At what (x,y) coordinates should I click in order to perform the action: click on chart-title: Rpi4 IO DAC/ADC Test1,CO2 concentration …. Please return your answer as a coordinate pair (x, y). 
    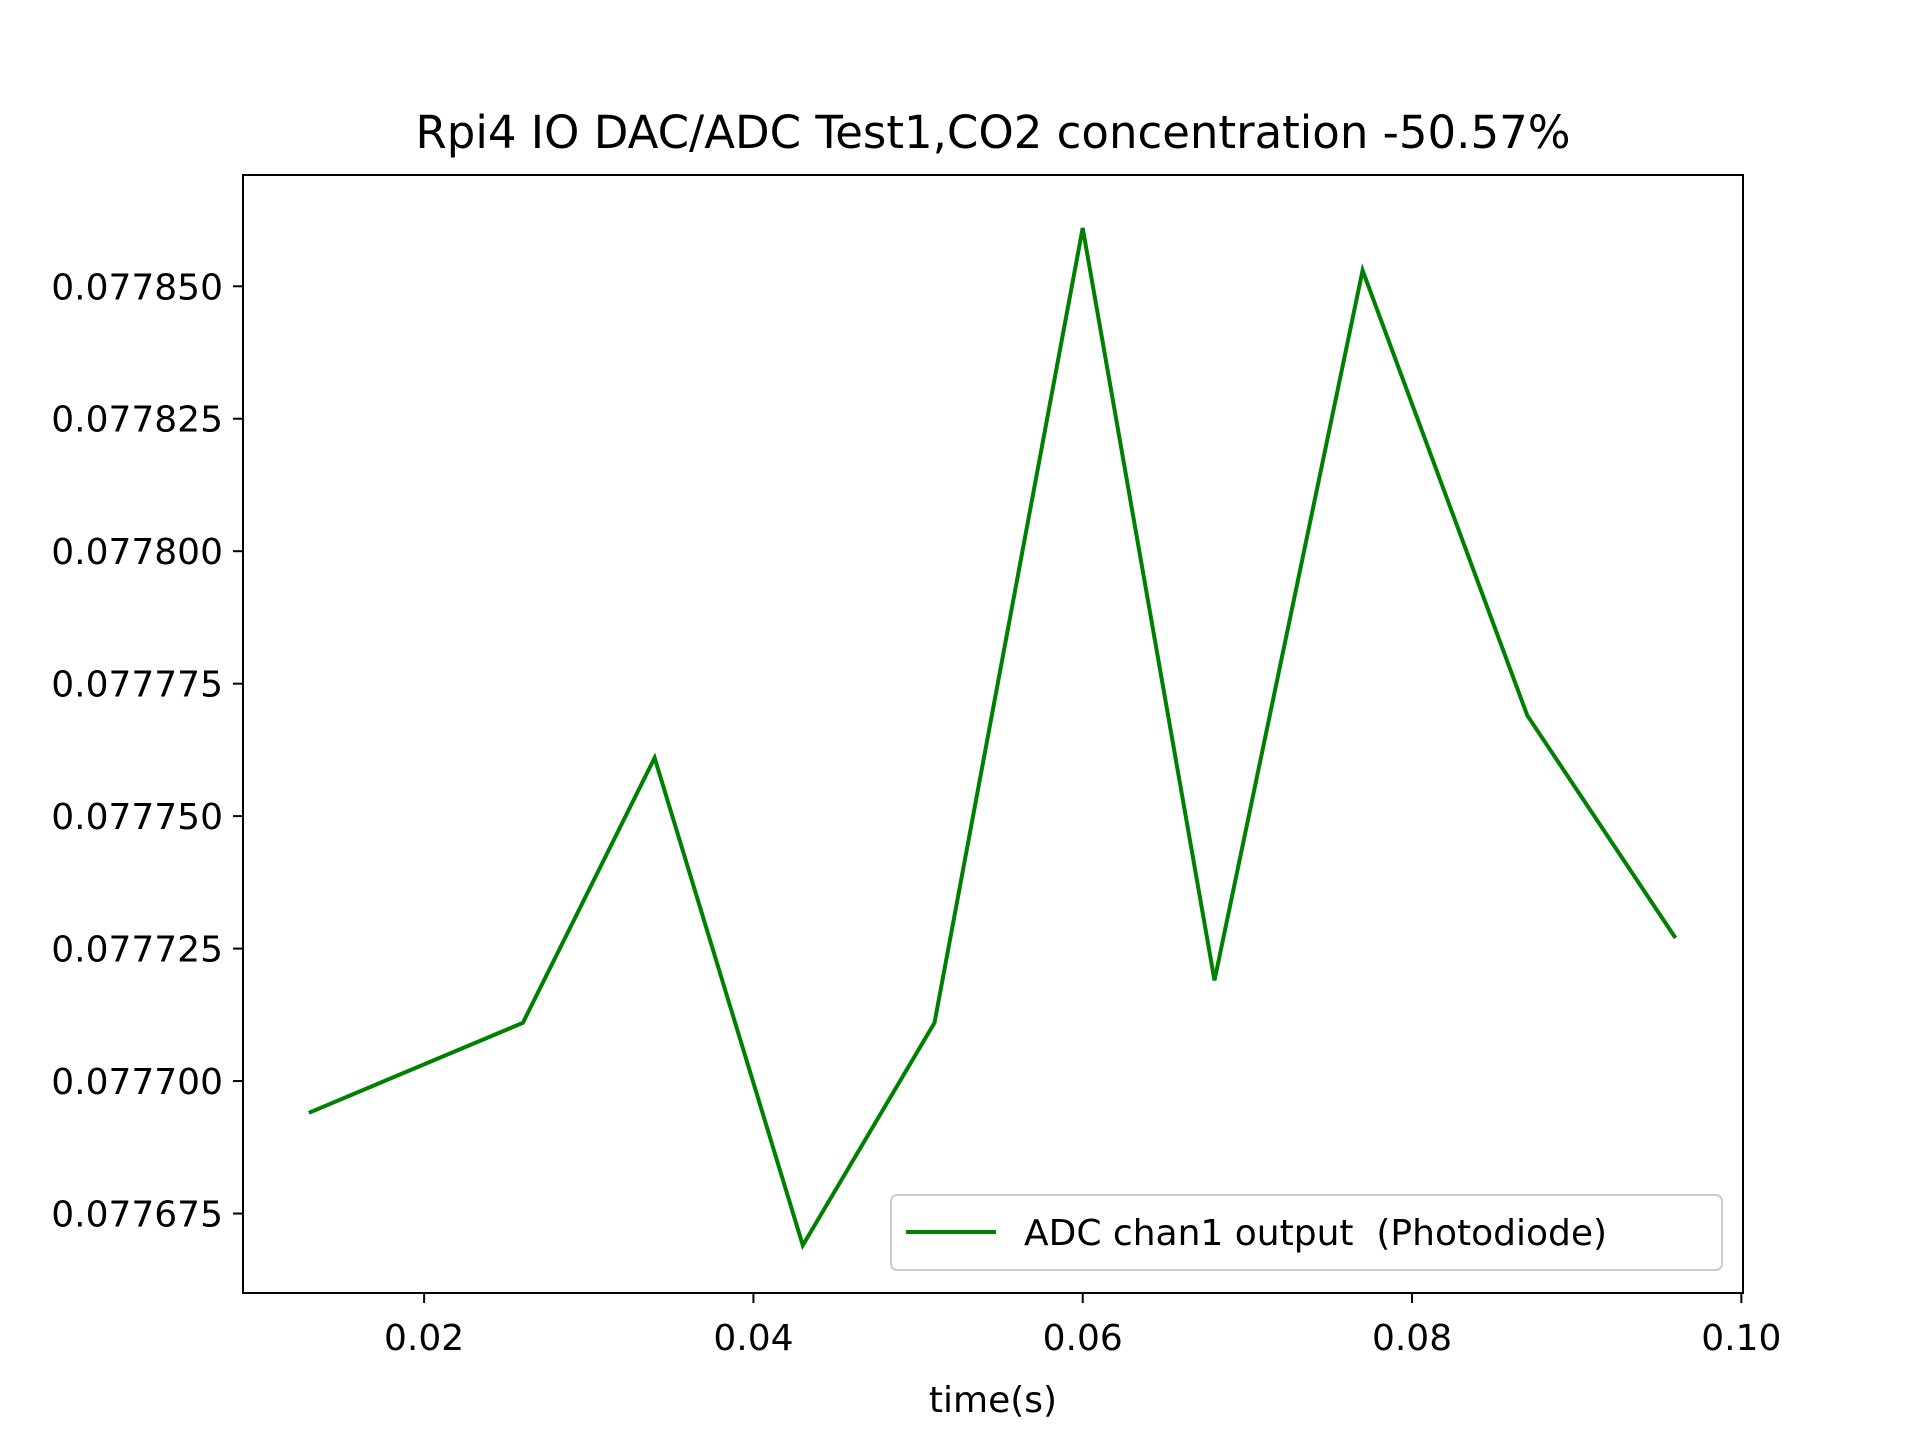
    Looking at the image, I should click on (993, 132).